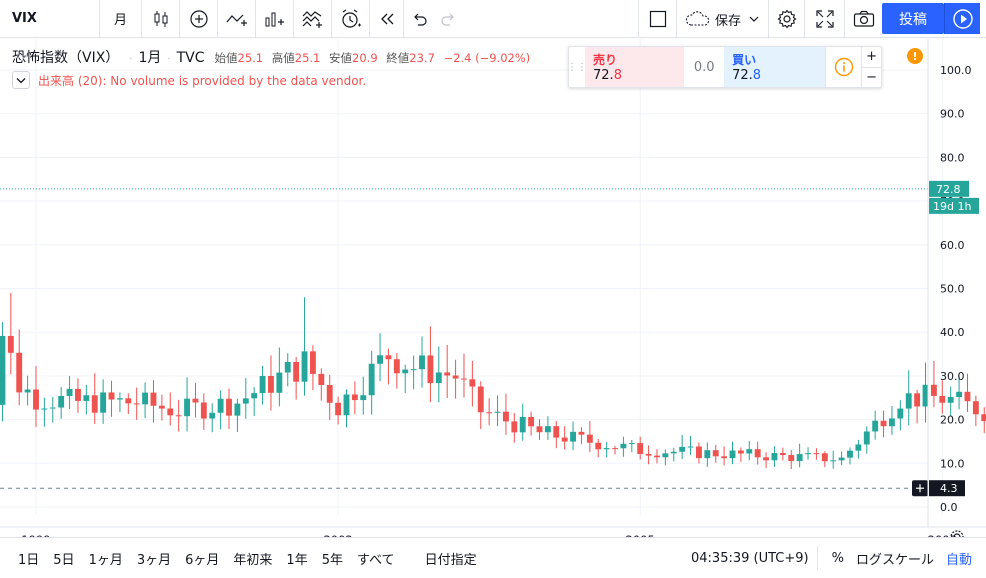  I want to click on legend-interval: 1月, so click(150, 58).